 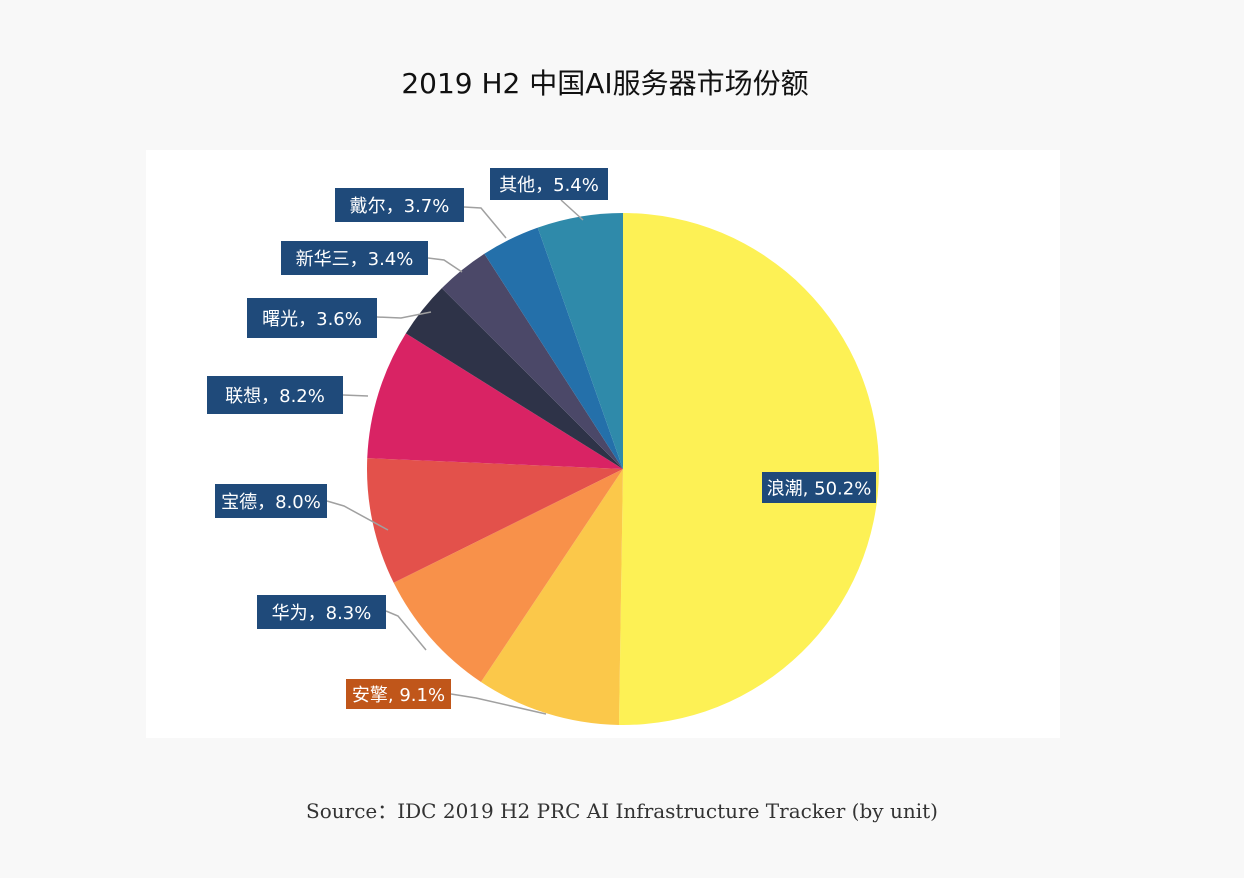 I want to click on slice-label: 安擎, 9.1%, so click(x=398, y=694).